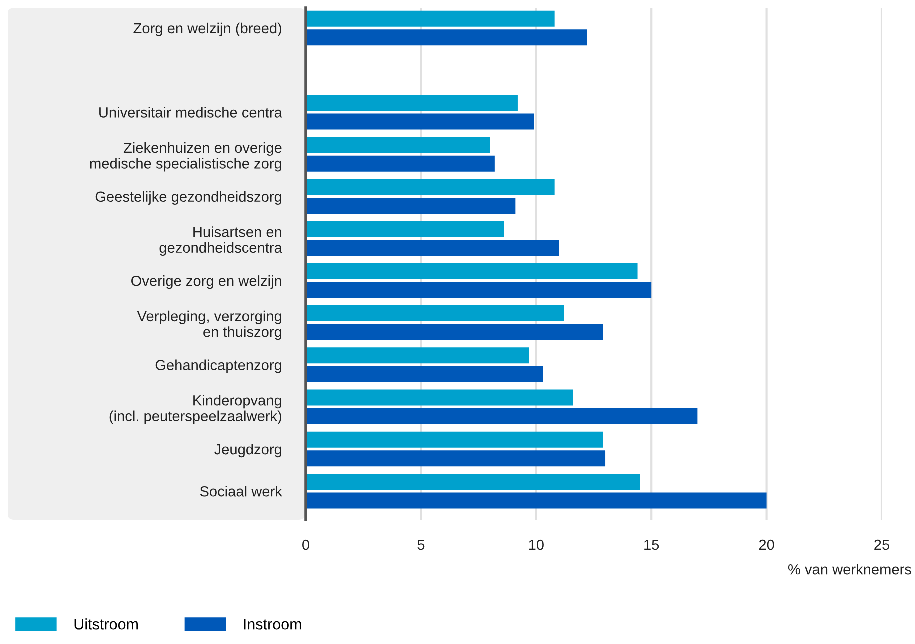 This screenshot has height=644, width=915. Describe the element at coordinates (189, 198) in the screenshot. I see `y-tick-label: Geestelijke gezondheidszorg` at that location.